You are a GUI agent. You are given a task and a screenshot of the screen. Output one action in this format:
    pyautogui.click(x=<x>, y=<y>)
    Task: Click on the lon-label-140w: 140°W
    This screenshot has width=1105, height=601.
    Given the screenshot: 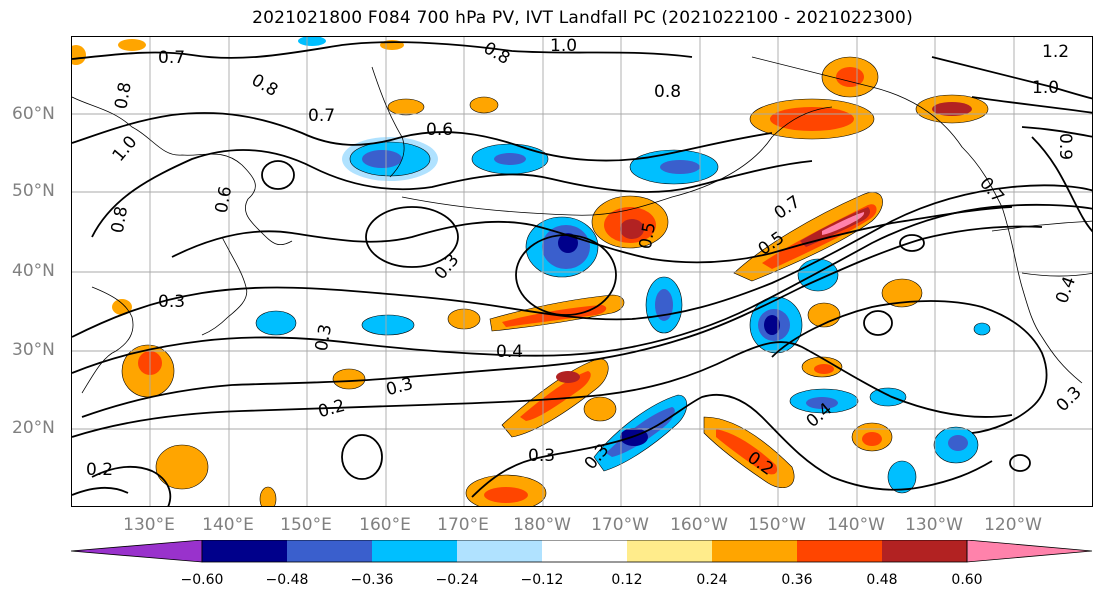 What is the action you would take?
    pyautogui.click(x=856, y=525)
    